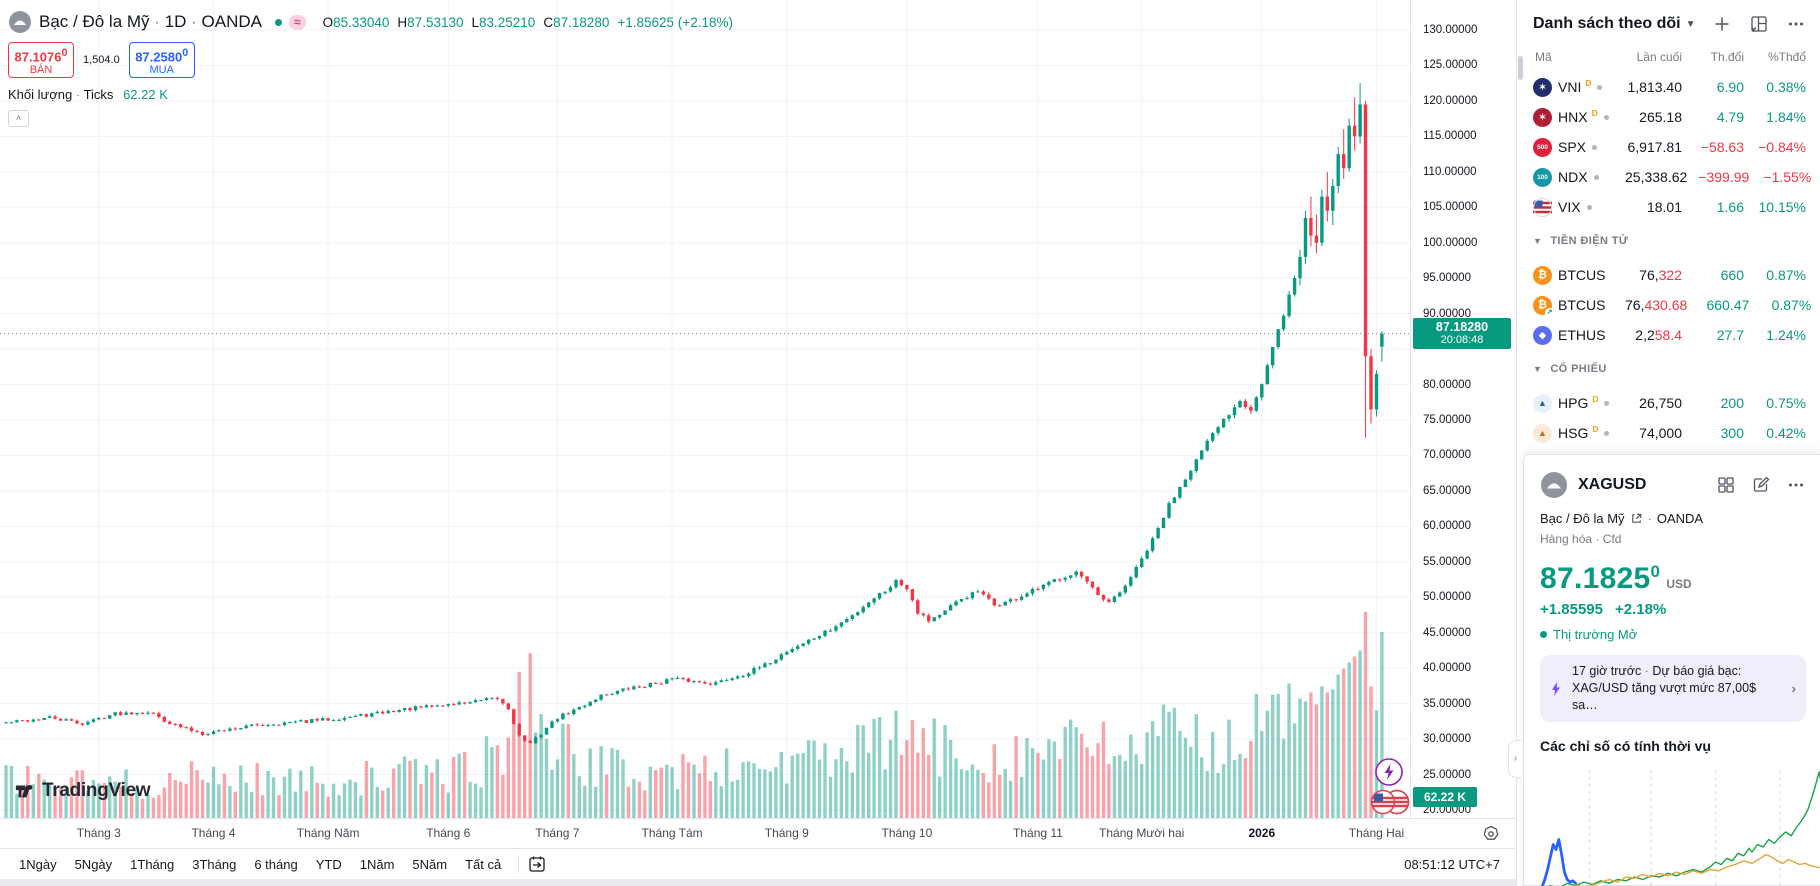 Image resolution: width=1820 pixels, height=886 pixels. I want to click on lightning-icon, so click(1556, 688).